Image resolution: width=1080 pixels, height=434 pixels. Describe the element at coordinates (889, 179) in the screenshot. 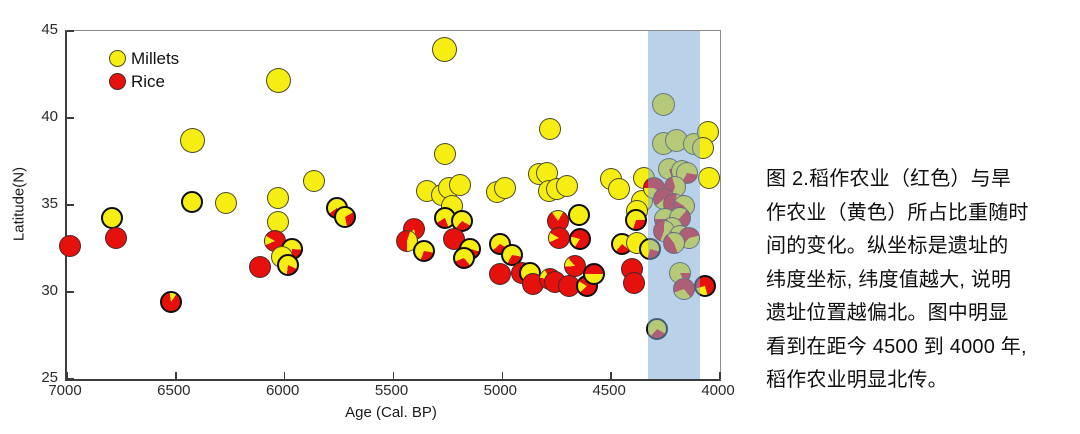

I see `caption-line: 图 2.稻作农业（红色）与旱` at that location.